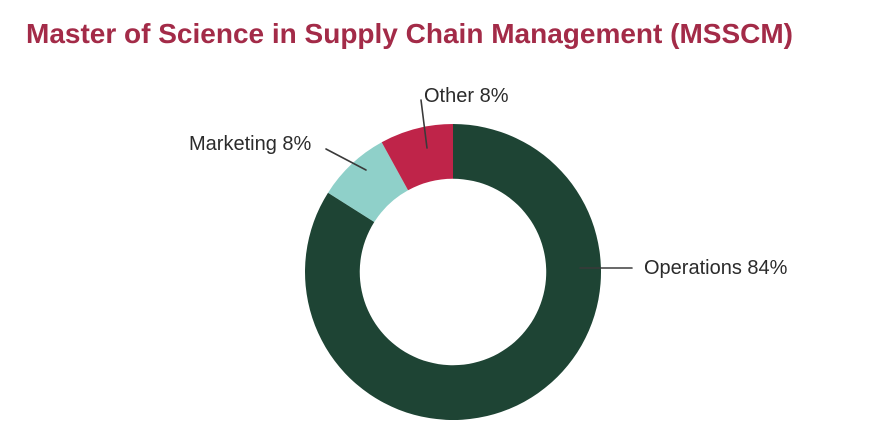 Image resolution: width=870 pixels, height=436 pixels. What do you see at coordinates (368, 182) in the screenshot?
I see `donut-segment-marketing` at bounding box center [368, 182].